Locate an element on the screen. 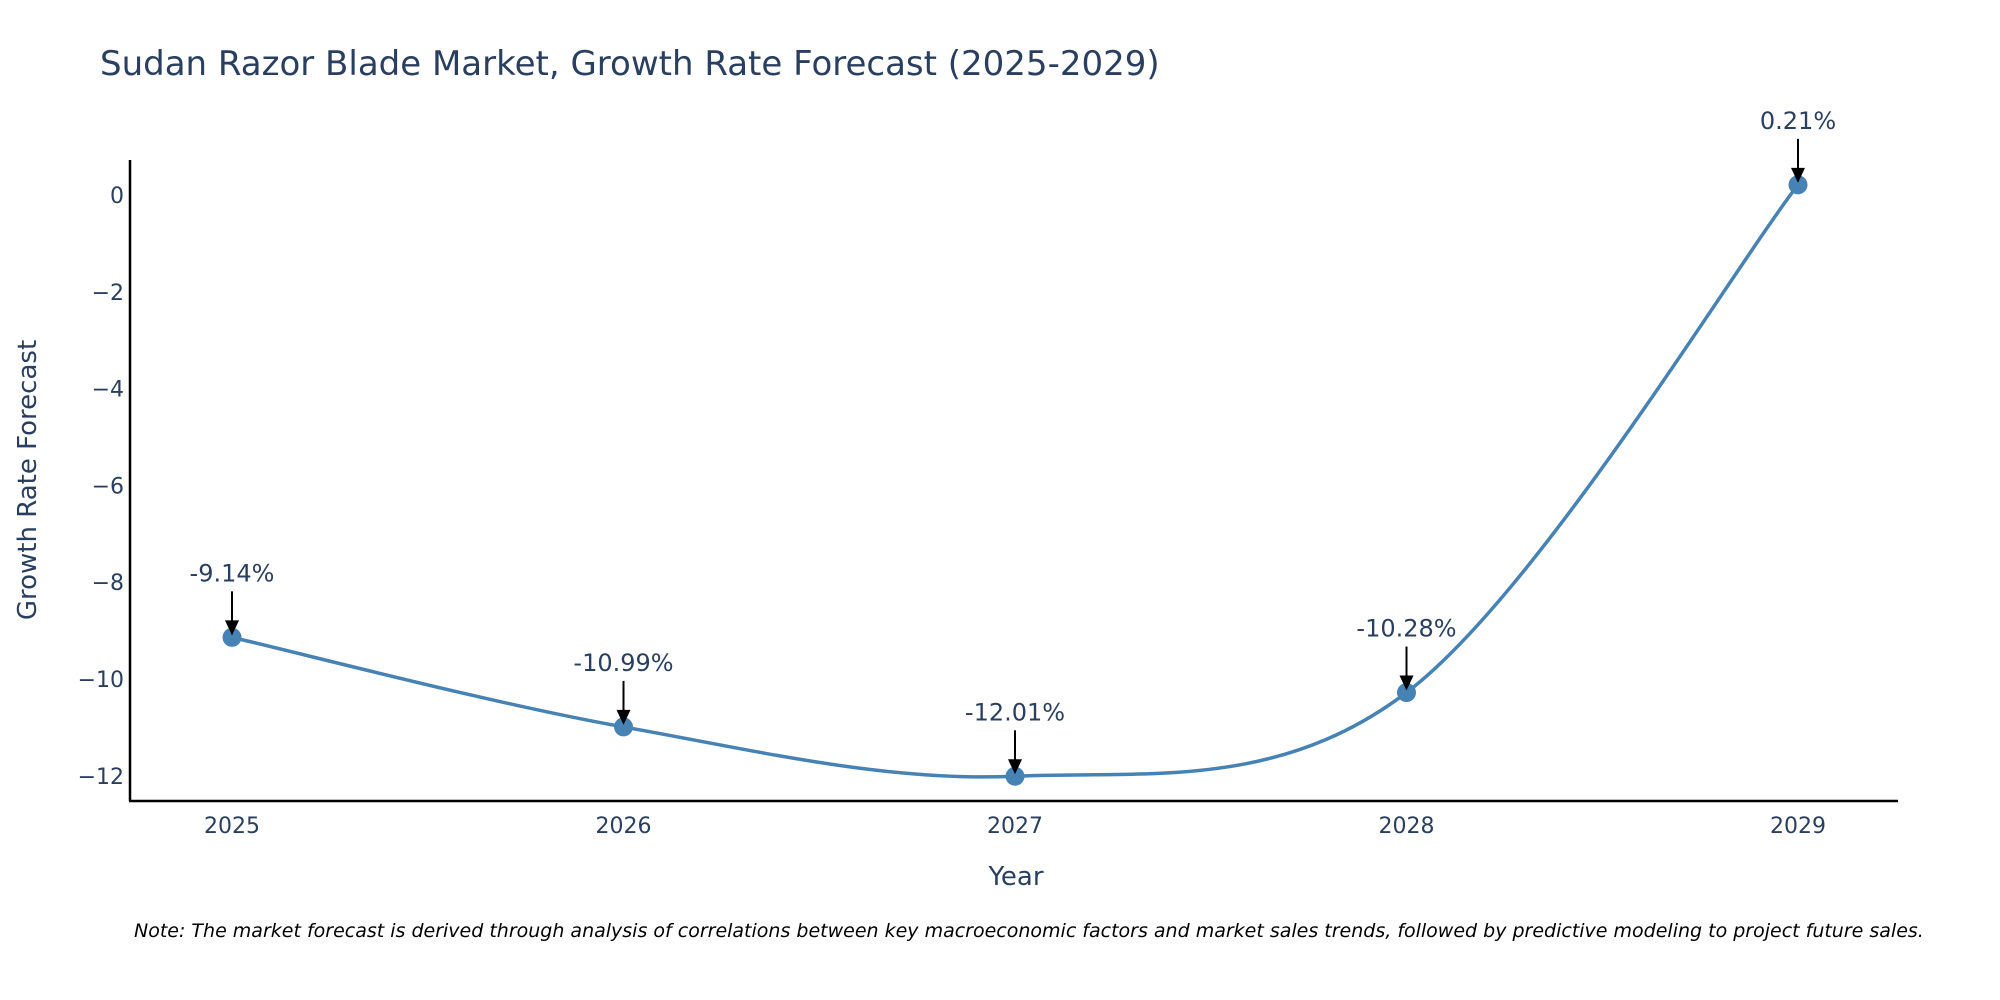 The image size is (2000, 1000). x-tick-label: 2027 is located at coordinates (1015, 826).